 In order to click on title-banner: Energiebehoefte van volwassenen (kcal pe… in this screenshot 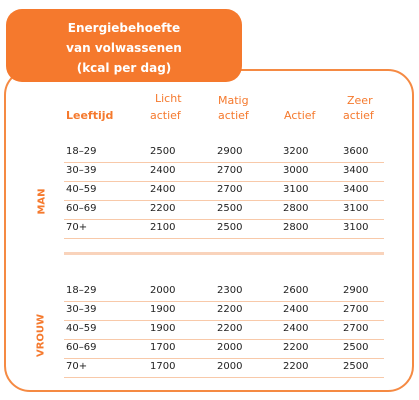, I will do `click(124, 45)`.